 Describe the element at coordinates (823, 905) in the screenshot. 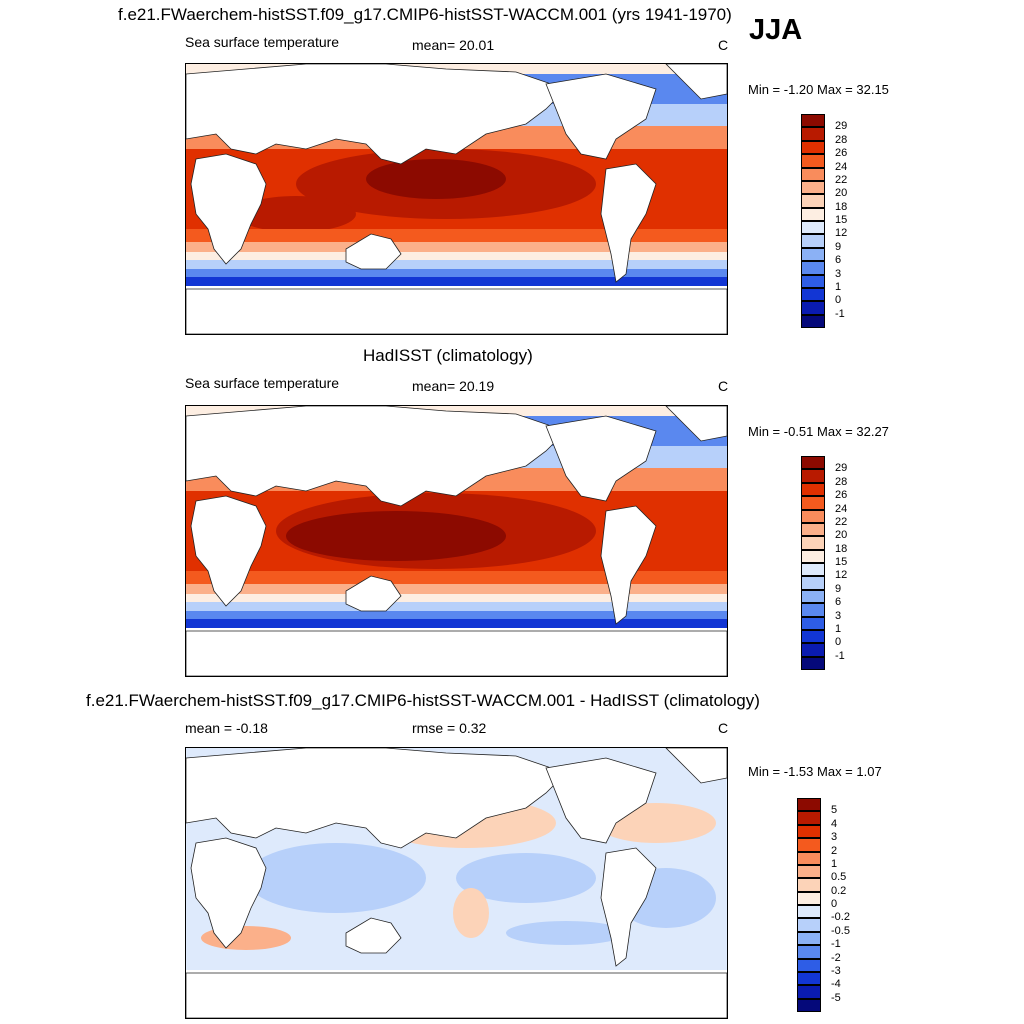

I see `panel3-colorbar: 5 4 3 2 1 0.5 0.2 0 -0.2 -0.5 -1 -2 -3 -4 -5` at that location.